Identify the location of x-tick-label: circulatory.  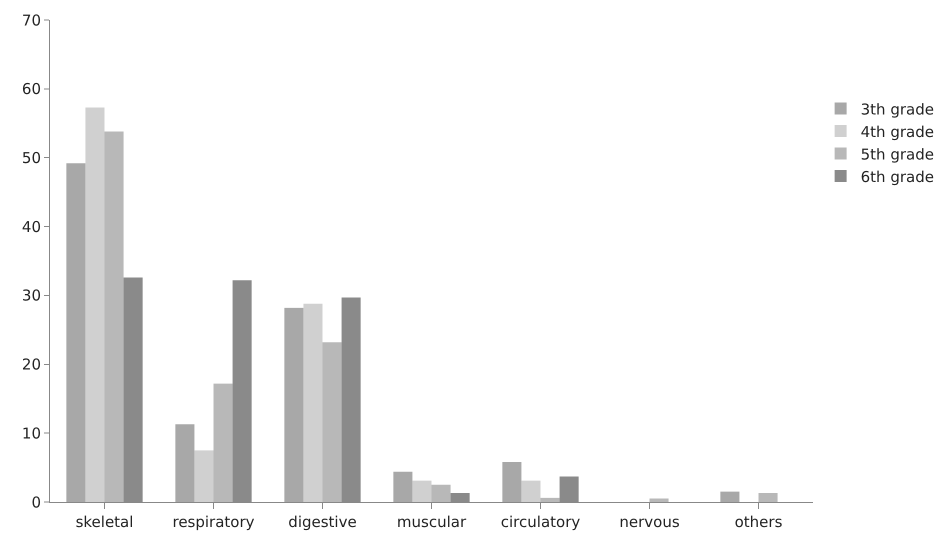
(540, 522).